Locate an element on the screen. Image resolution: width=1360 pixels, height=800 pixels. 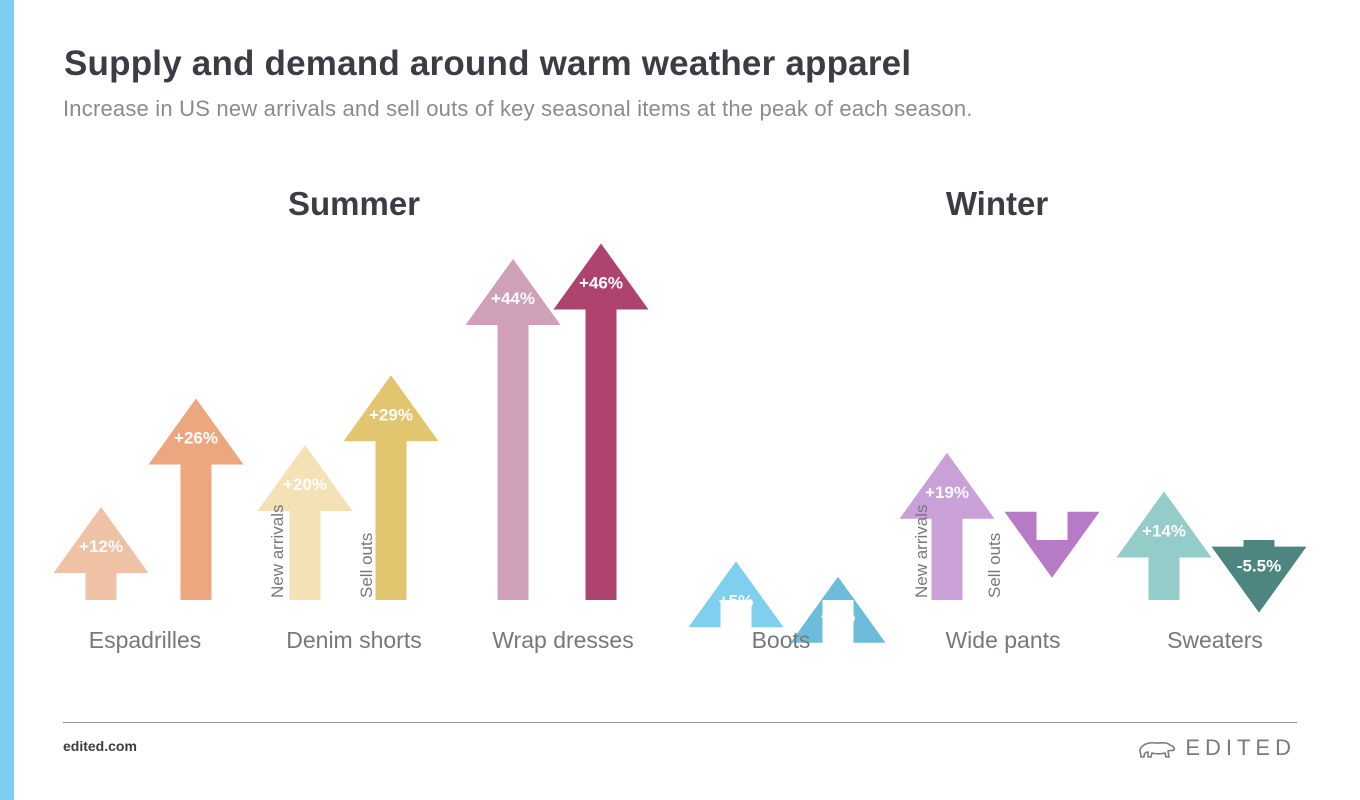
series-label-sell-outs-2: Sell outs is located at coordinates (994, 565).